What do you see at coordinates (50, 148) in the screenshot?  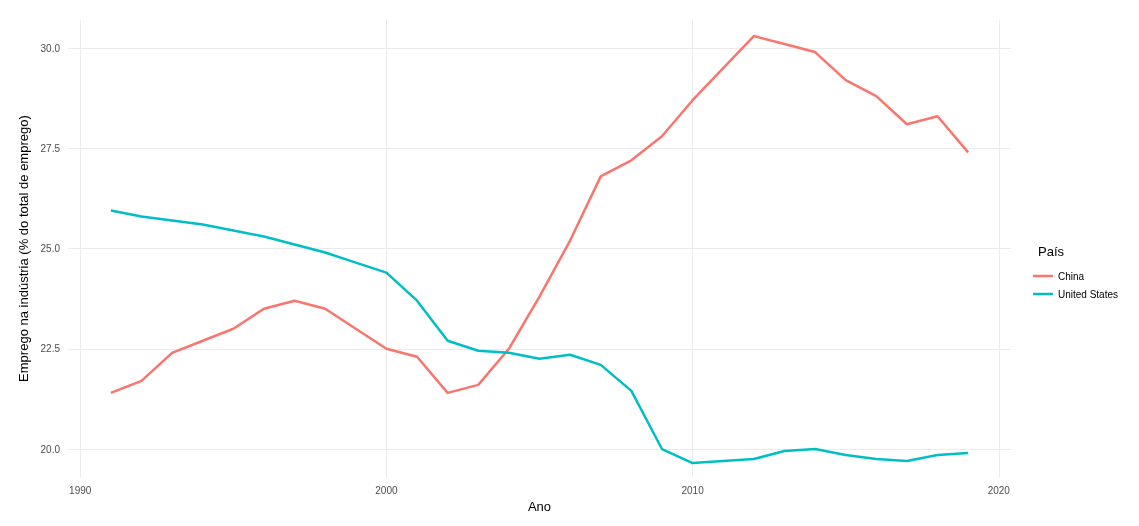 I see `y-tick-label: 27.5` at bounding box center [50, 148].